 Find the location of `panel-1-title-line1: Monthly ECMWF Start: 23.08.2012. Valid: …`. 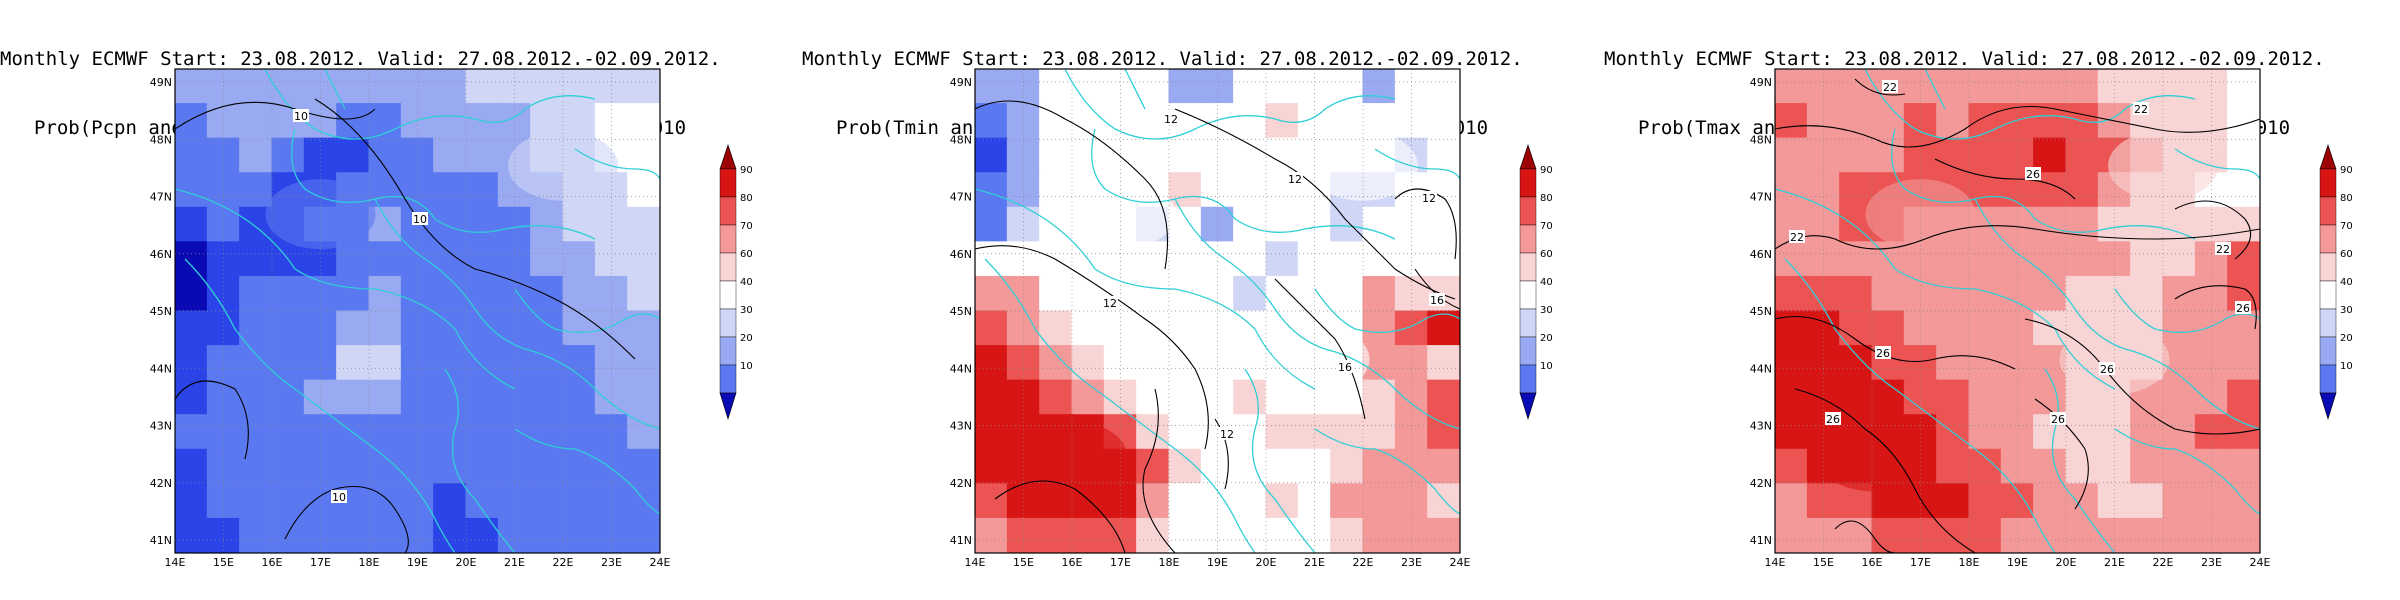

panel-1-title-line1: Monthly ECMWF Start: 23.08.2012. Valid: … is located at coordinates (360, 59).